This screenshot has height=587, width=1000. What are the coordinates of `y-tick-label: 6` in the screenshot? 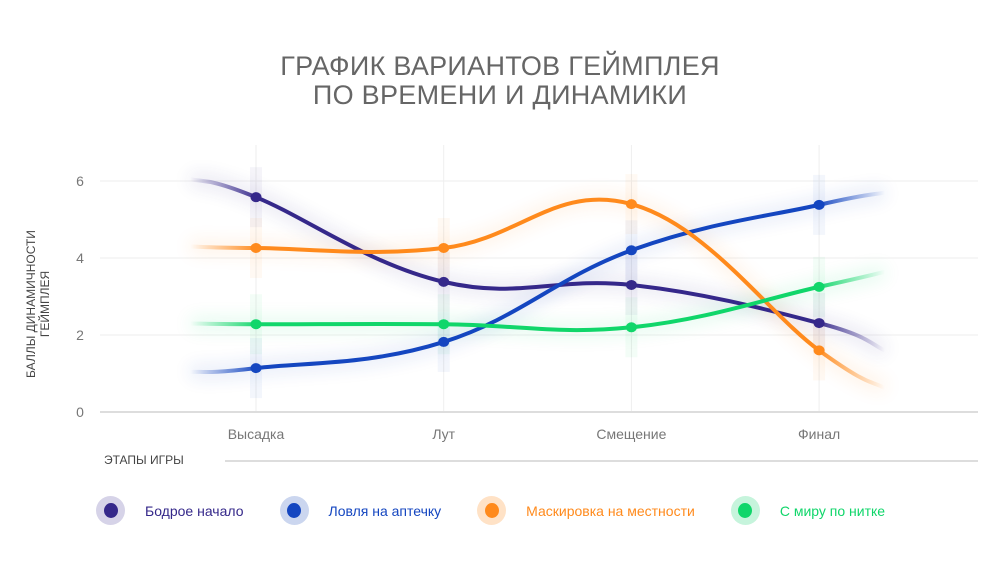 It's located at (80, 181).